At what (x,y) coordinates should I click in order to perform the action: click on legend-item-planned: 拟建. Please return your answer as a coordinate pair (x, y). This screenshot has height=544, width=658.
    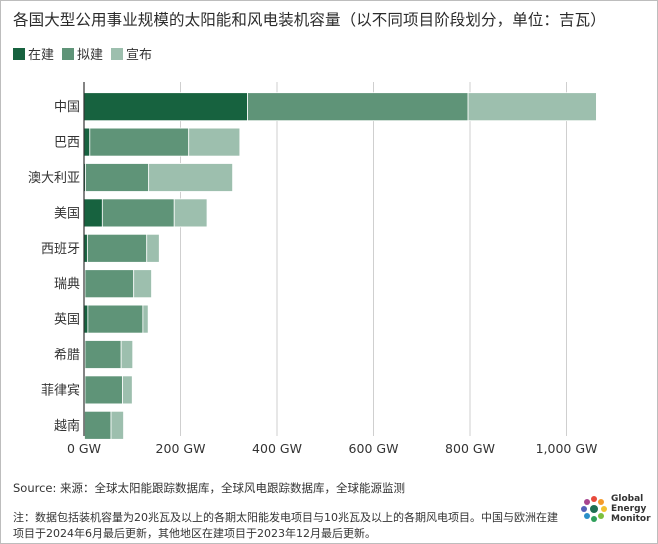
    Looking at the image, I should click on (82, 53).